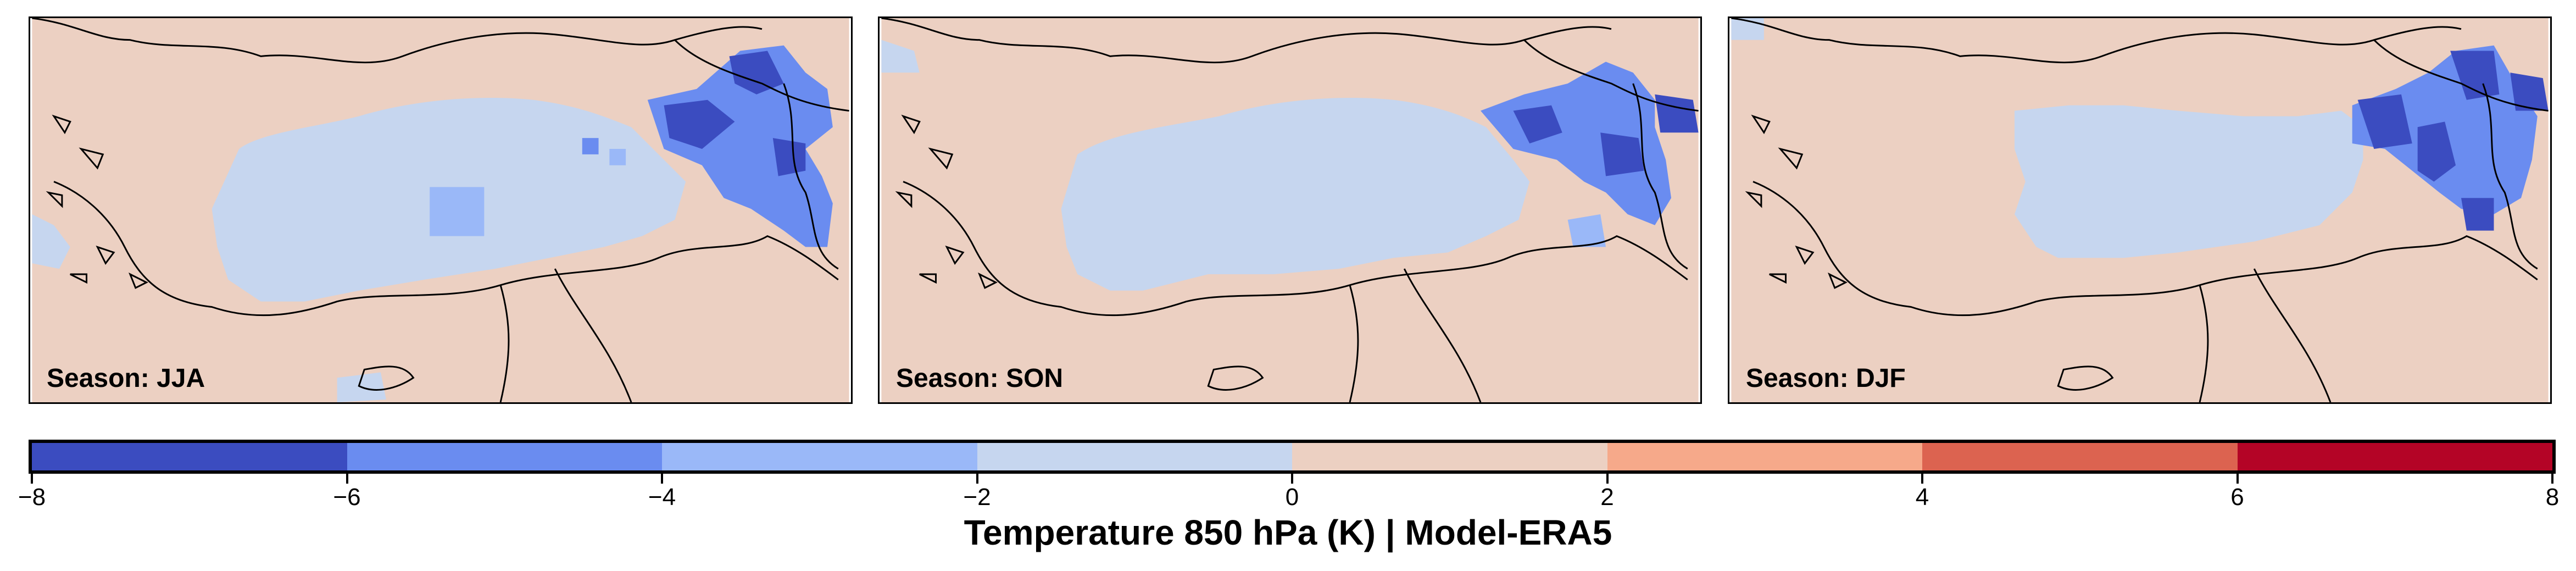 The height and width of the screenshot is (571, 2576). Describe the element at coordinates (1826, 378) in the screenshot. I see `season-label-djf: Season: DJF` at that location.